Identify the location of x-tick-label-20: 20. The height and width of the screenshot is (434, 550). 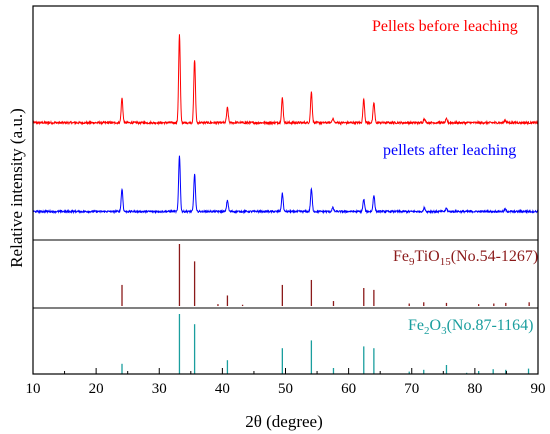
(96, 389).